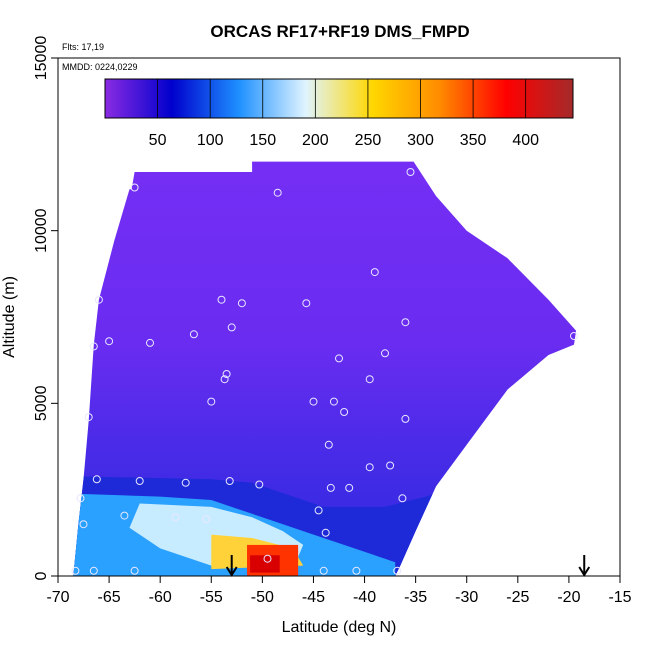  Describe the element at coordinates (517, 597) in the screenshot. I see `x-tick-label: -25` at that location.